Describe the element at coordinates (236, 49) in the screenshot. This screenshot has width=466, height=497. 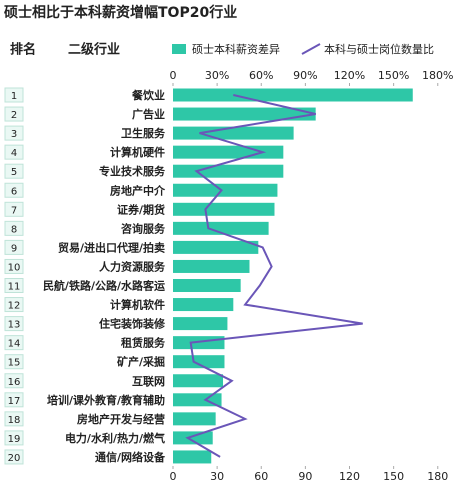
I see `legend-label: 硕士本科薪资差异` at that location.